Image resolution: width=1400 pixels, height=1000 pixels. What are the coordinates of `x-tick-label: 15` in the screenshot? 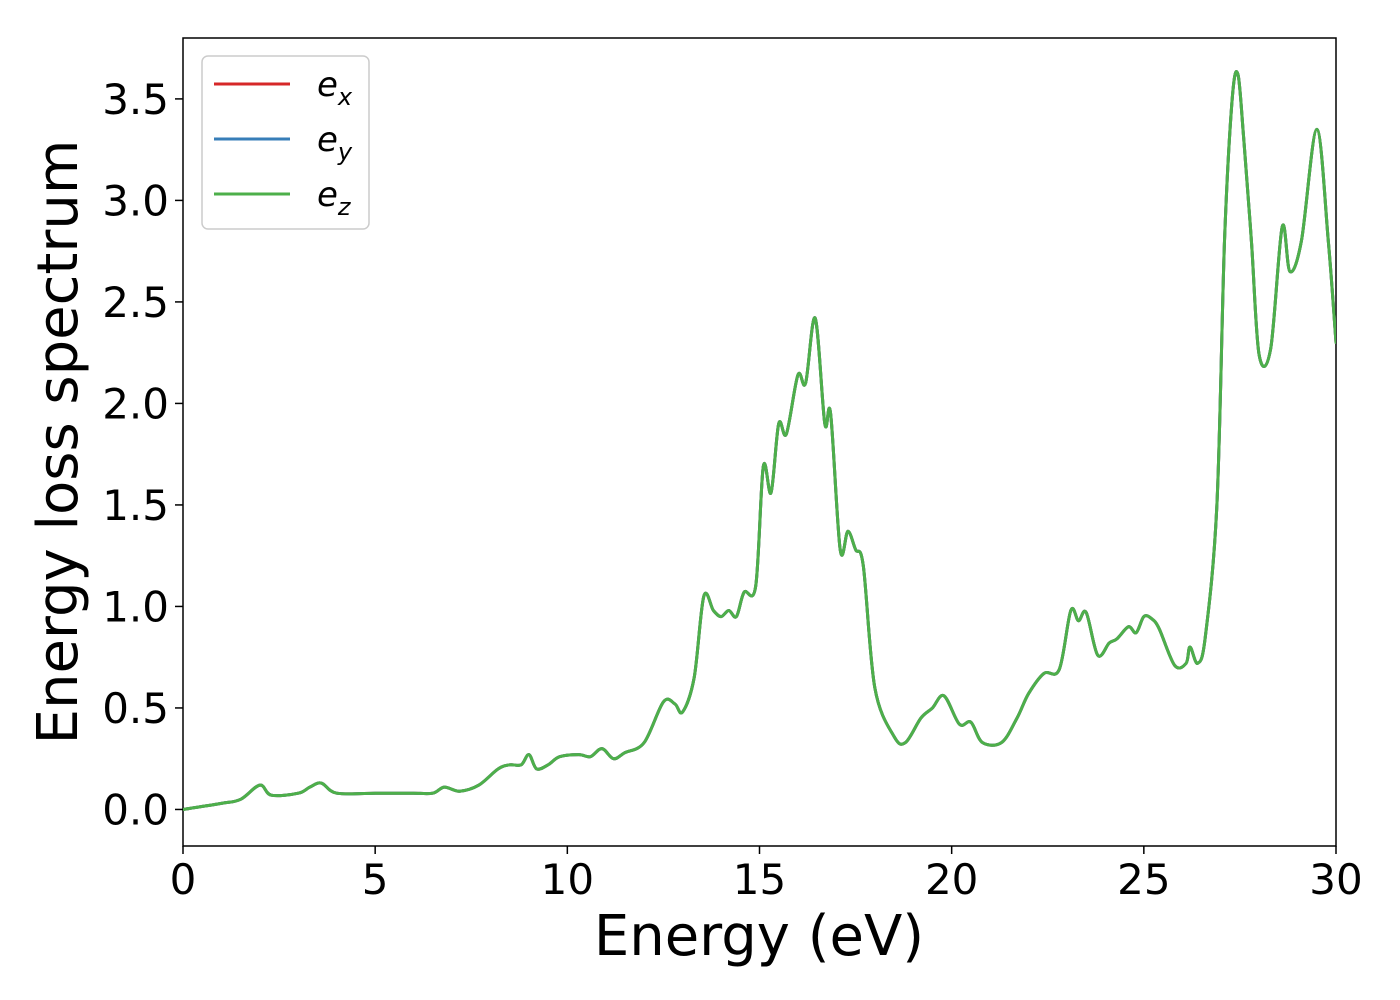 It's located at (759, 879).